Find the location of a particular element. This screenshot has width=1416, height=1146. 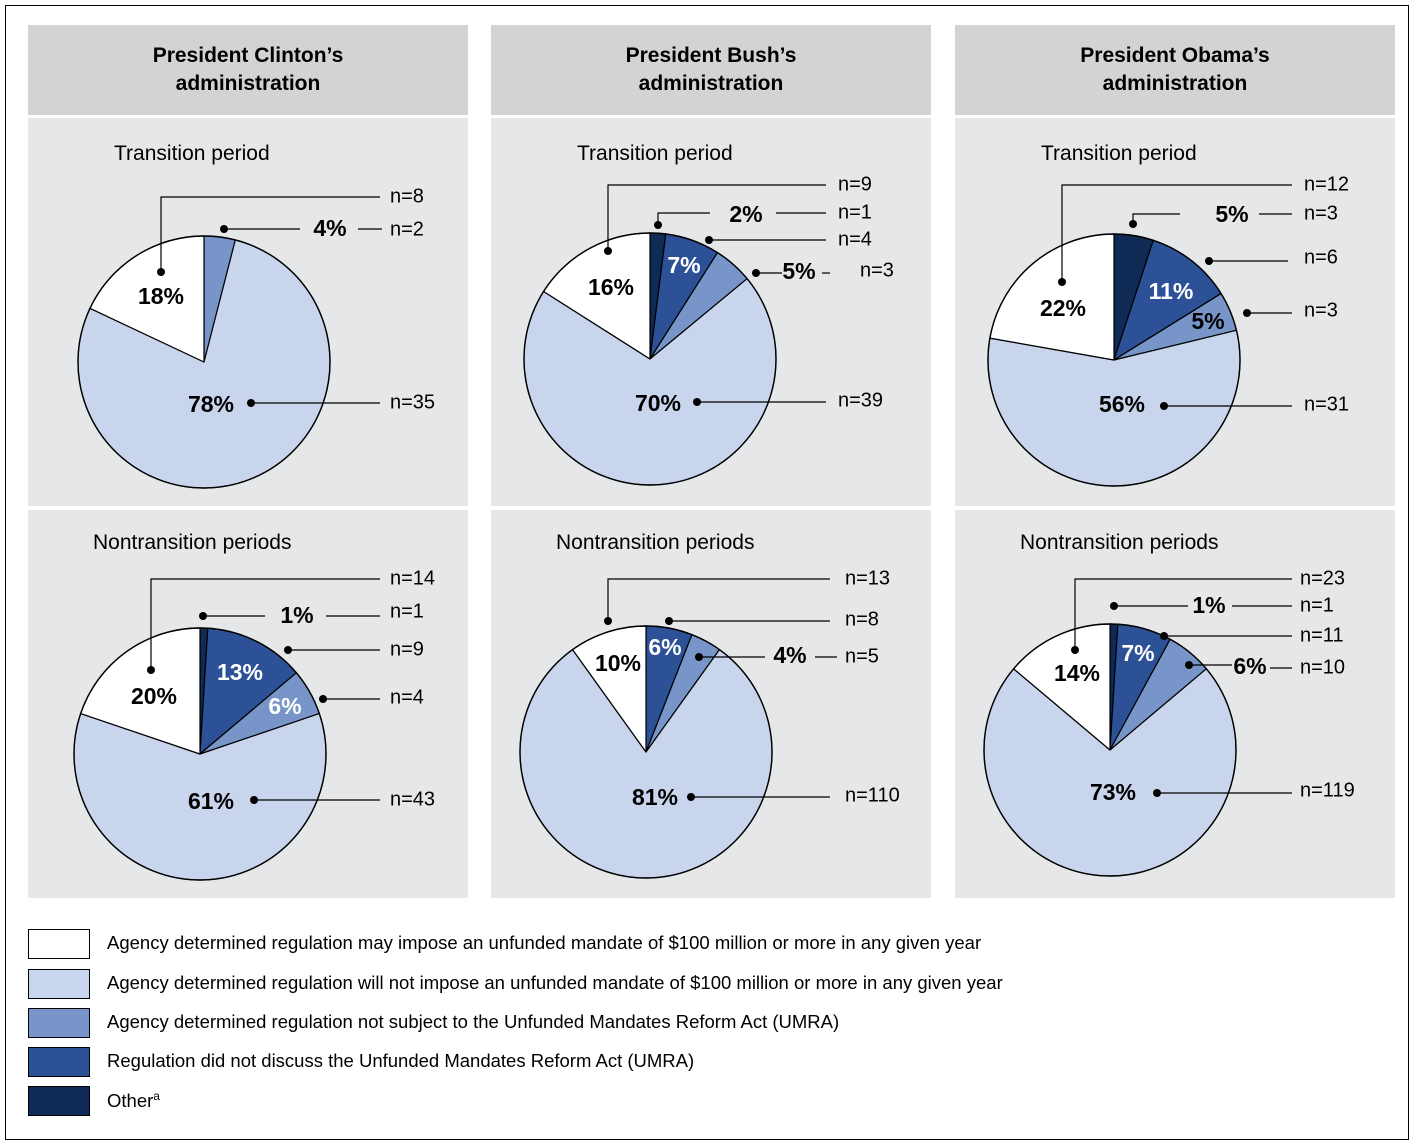

slice-percent-label: 56% is located at coordinates (1122, 404).